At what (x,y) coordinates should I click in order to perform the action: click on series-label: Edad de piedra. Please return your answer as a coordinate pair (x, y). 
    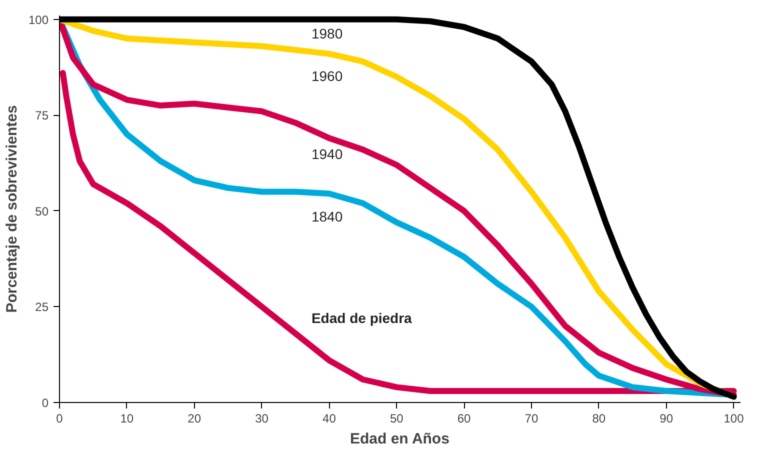
    Looking at the image, I should click on (361, 318).